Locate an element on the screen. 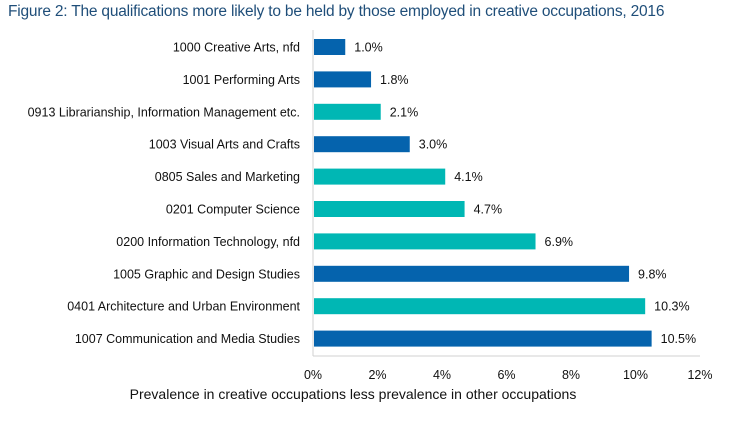  x-ticks-layer: 0% 2% 4% 6% 8% 10% 12% is located at coordinates (508, 375).